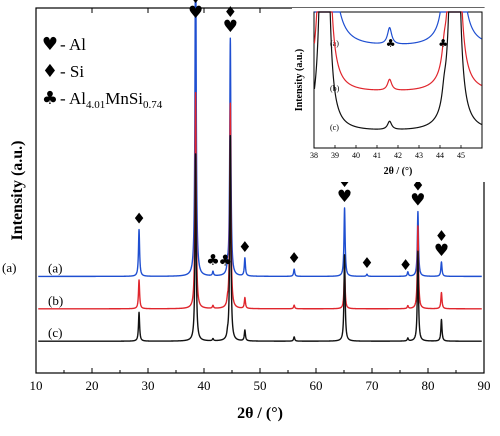 Image resolution: width=500 pixels, height=436 pixels. What do you see at coordinates (204, 385) in the screenshot?
I see `x-tick-label: 40` at bounding box center [204, 385].